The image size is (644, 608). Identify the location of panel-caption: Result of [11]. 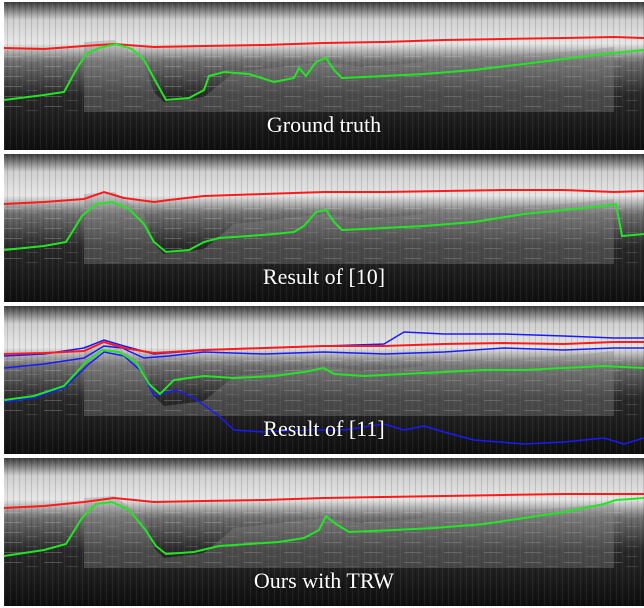
(324, 428).